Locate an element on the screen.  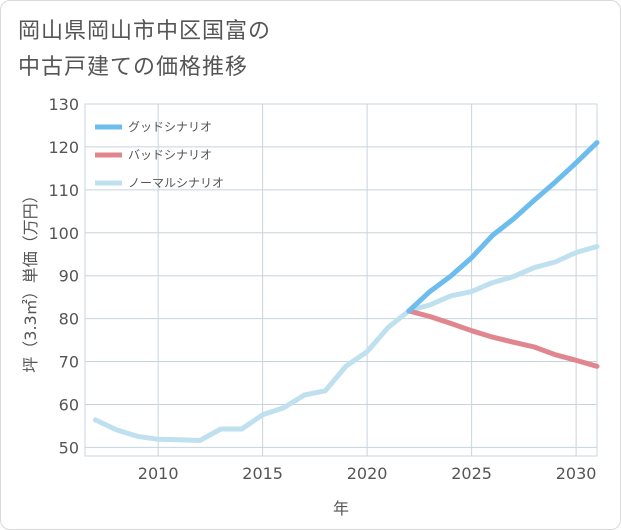
x-tick-label: 2020 is located at coordinates (367, 473).